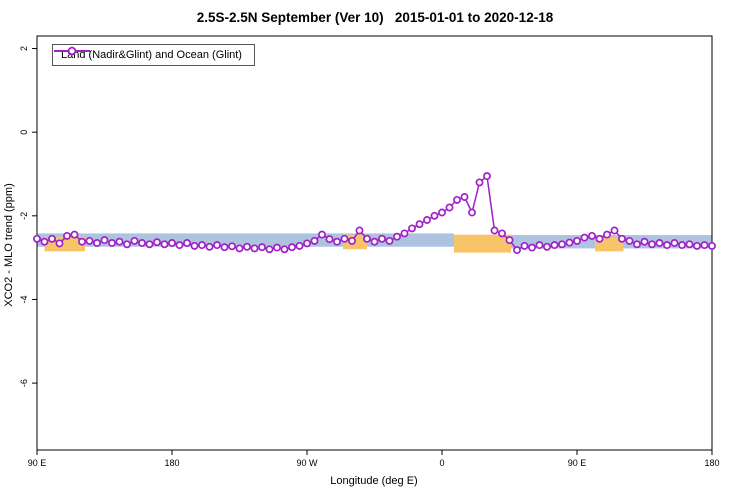 This screenshot has width=750, height=500. What do you see at coordinates (24, 383) in the screenshot?
I see `y-tick-label: -6` at bounding box center [24, 383].